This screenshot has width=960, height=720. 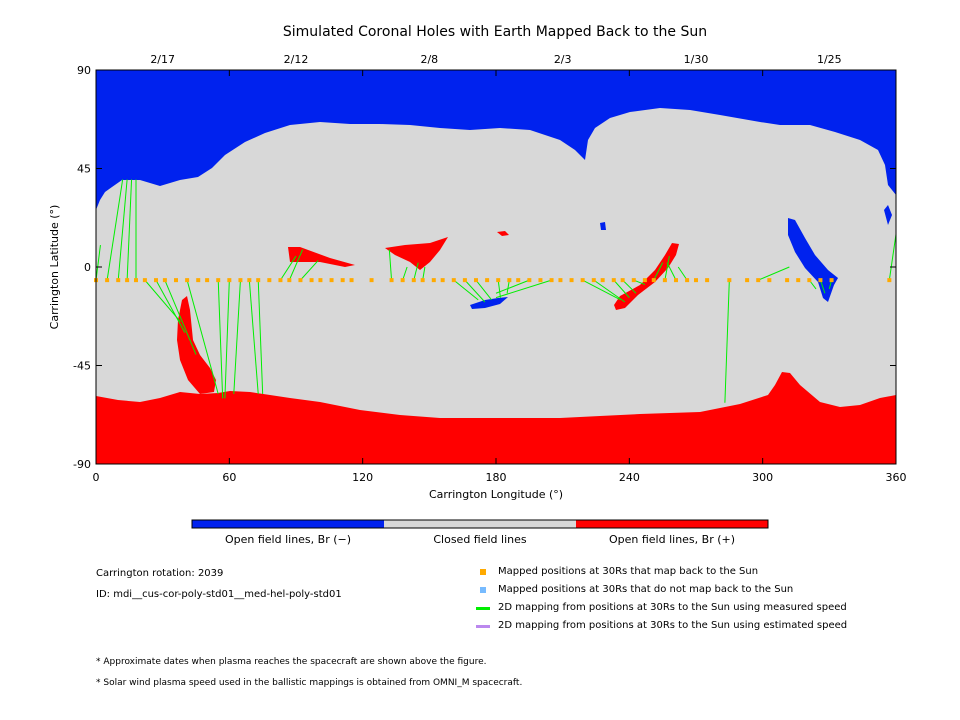 I want to click on positive-tongue-coronal-hole, so click(x=196, y=345).